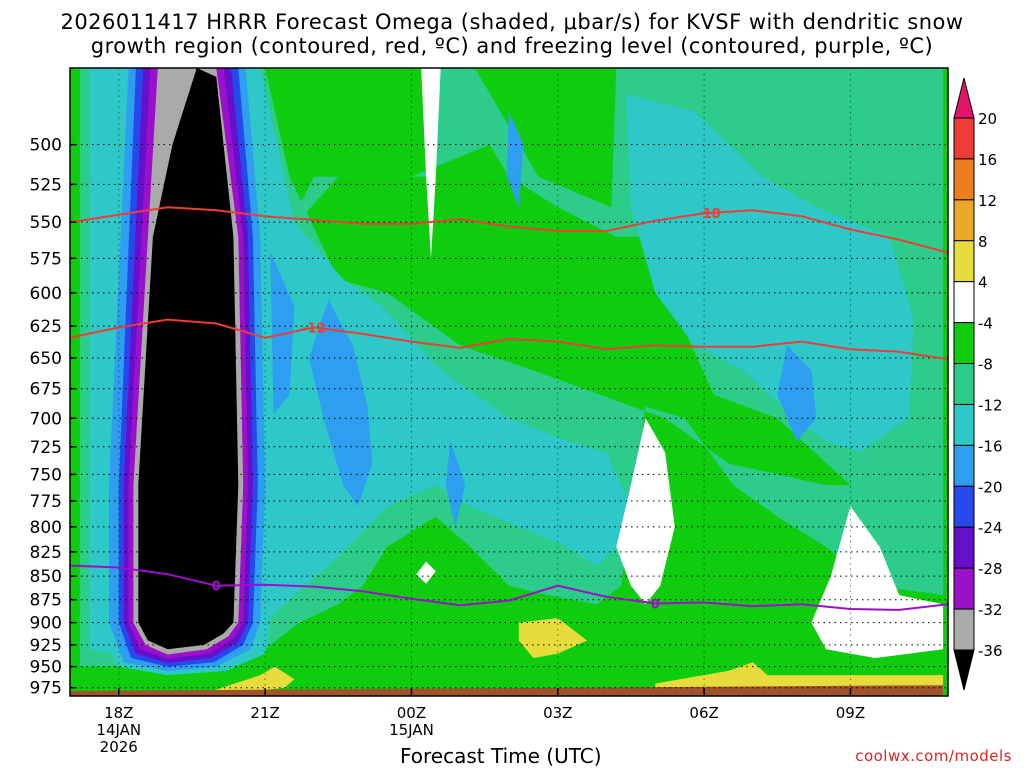 The image size is (1024, 768). Describe the element at coordinates (119, 747) in the screenshot. I see `x-tick-label-0-2: 2026` at that location.